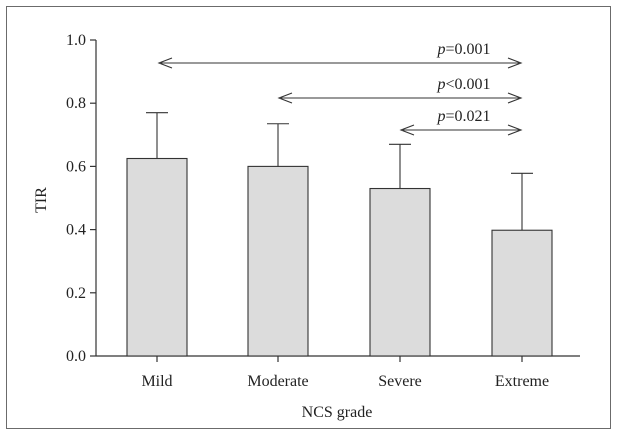 This screenshot has width=617, height=435. Describe the element at coordinates (463, 84) in the screenshot. I see `p-value-label: p<0.001` at that location.